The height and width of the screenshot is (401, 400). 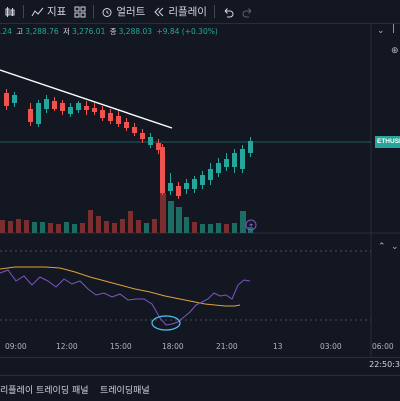 What do you see at coordinates (44, 391) in the screenshot?
I see `tab-replay-trading-panel: 리플레이 트레이딩 패널` at bounding box center [44, 391].